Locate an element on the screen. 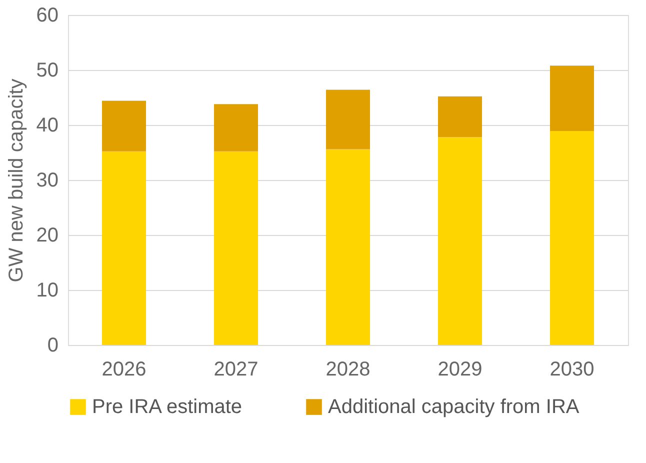  x-tick-label: 2030 is located at coordinates (572, 369).